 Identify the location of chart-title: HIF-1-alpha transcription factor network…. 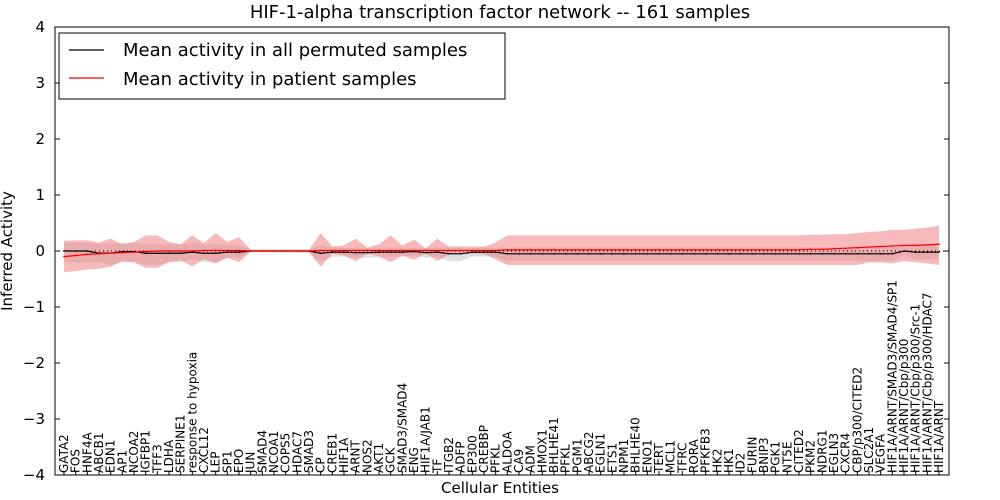
(500, 12).